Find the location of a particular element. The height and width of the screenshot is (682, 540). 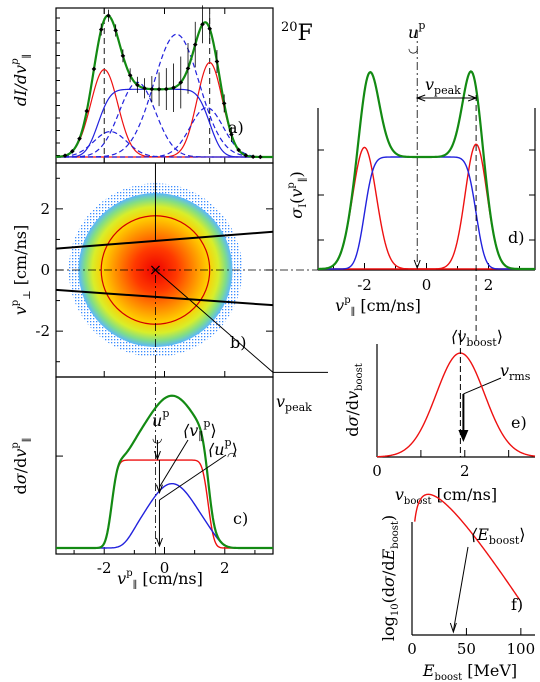

mean-v-arrow-head is located at coordinates (159, 489).